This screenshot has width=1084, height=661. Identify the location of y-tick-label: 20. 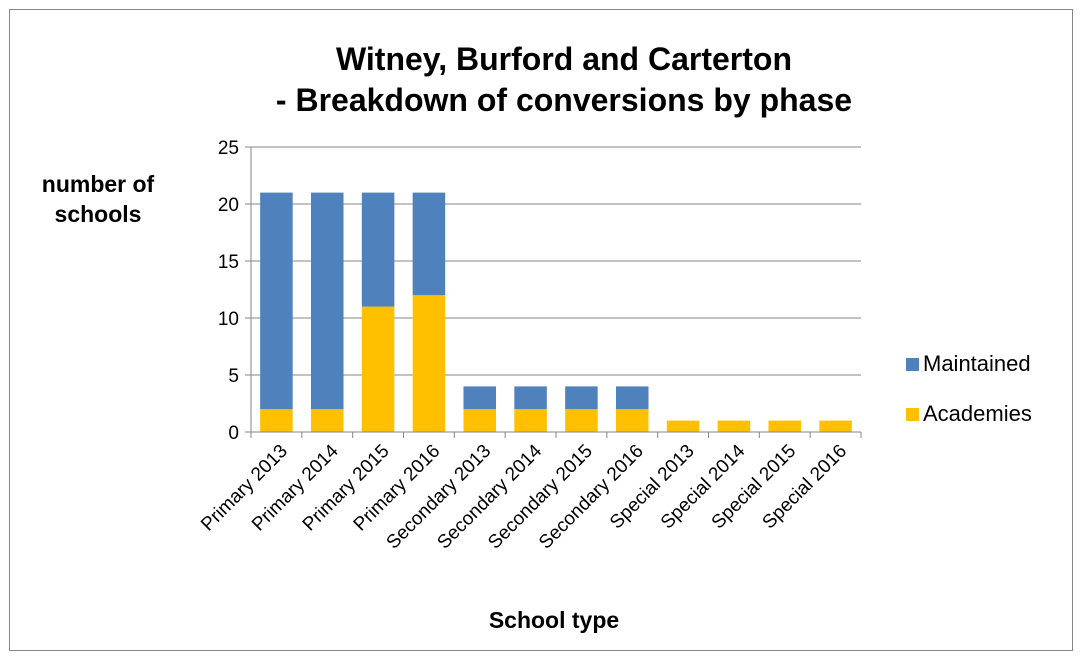
(228, 205).